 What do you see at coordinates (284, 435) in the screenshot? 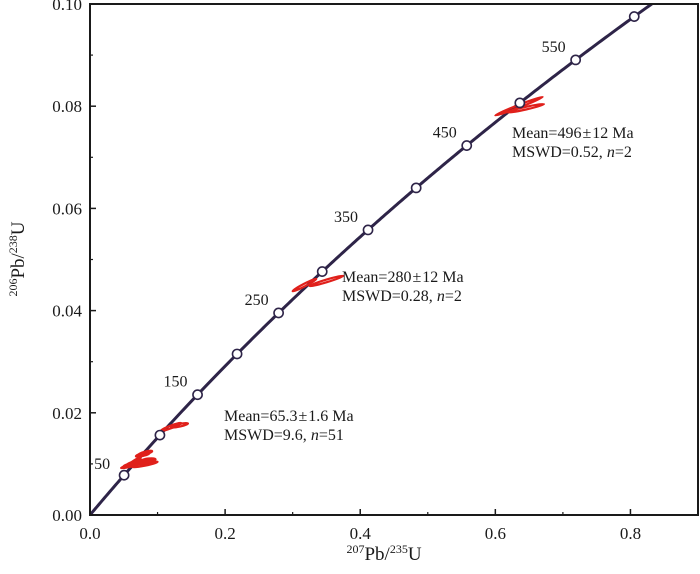
I see `annotation-mswd: MSWD=9.6, n=51` at bounding box center [284, 435].